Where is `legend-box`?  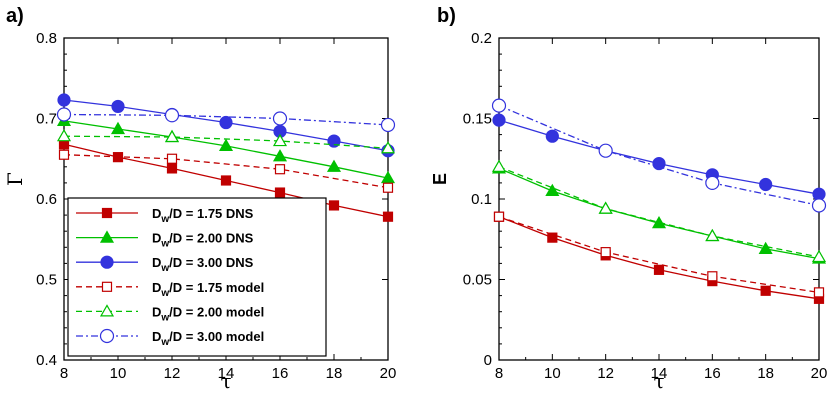 legend-box is located at coordinates (197, 277).